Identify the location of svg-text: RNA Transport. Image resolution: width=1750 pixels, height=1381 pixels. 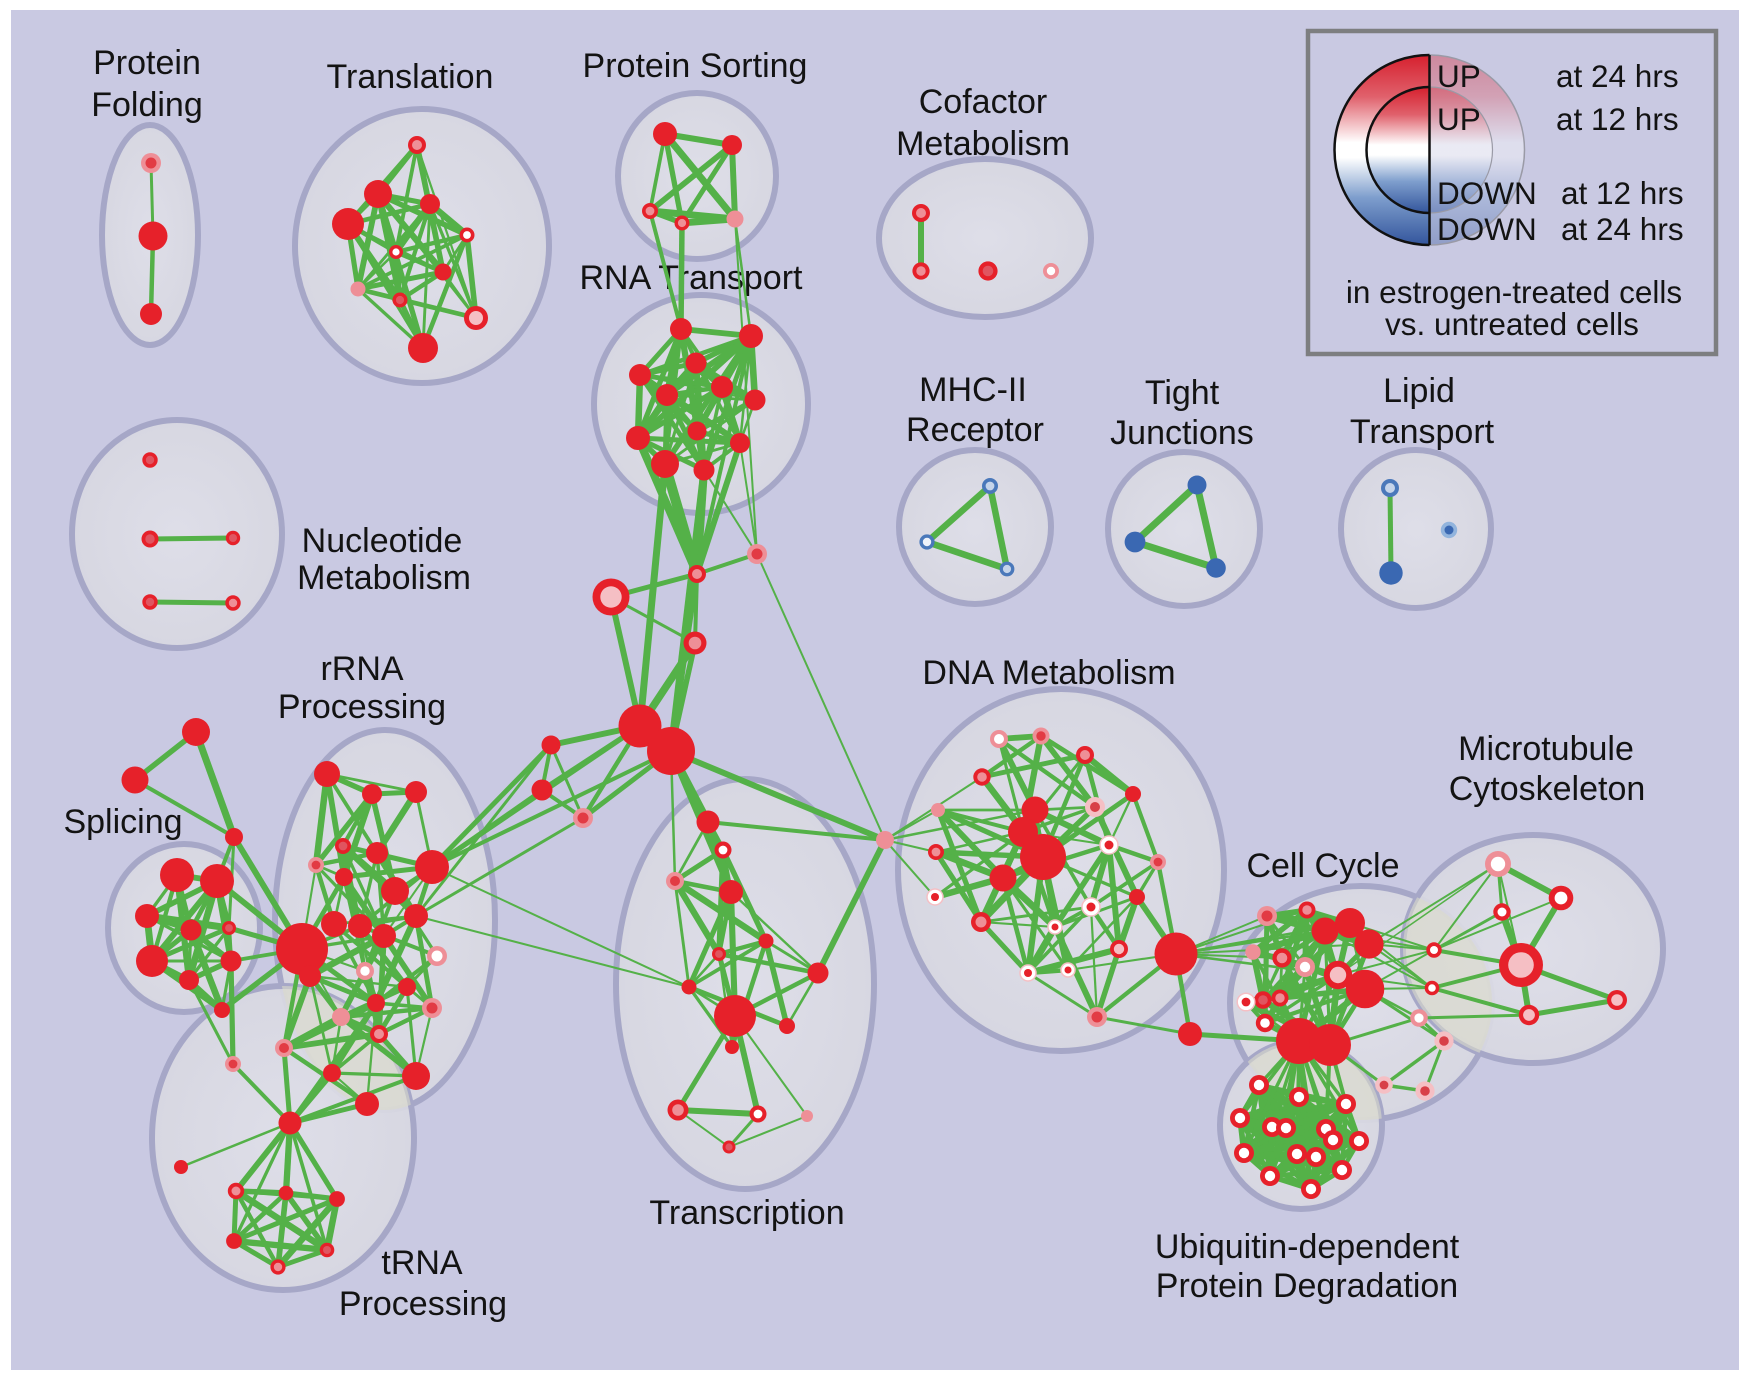
(692, 278).